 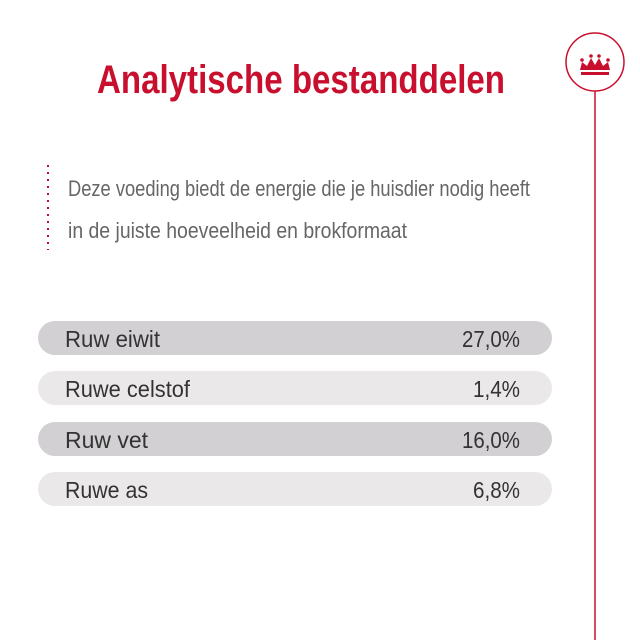 I want to click on title: Analytische bestanddelen, so click(x=301, y=80).